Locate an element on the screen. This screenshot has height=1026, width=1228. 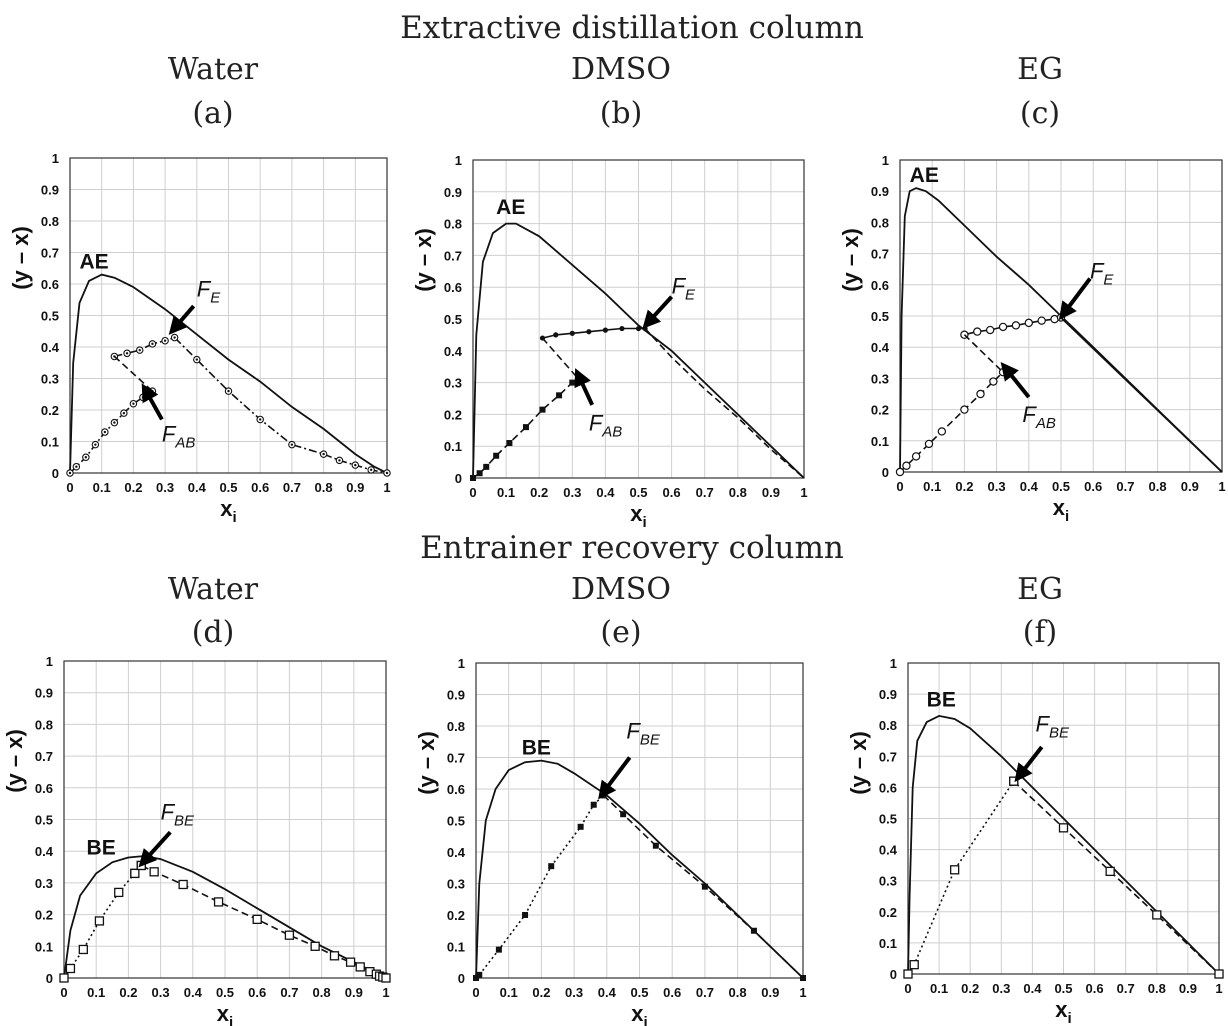
x-tick-label: 0.6 is located at coordinates (672, 492).